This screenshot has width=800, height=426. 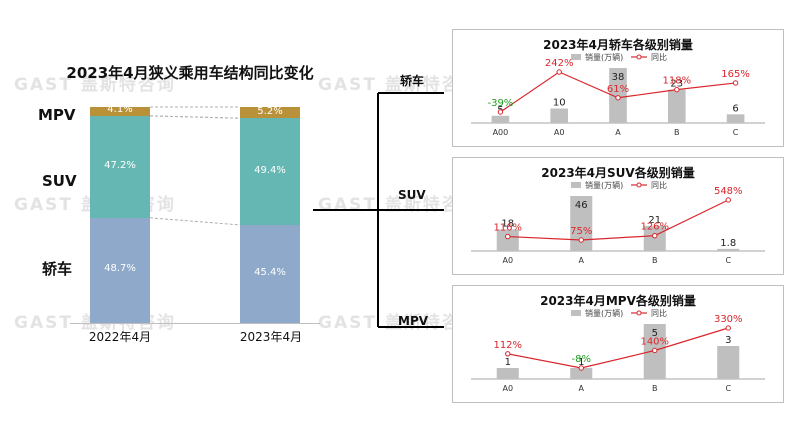 What do you see at coordinates (618, 45) in the screenshot?
I see `sedan-panel-title: 2023年4月轿车各级别销量` at bounding box center [618, 45].